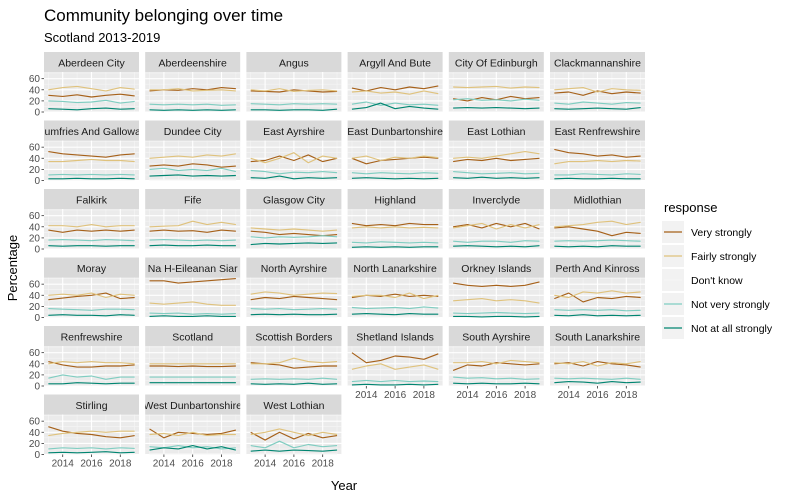  What do you see at coordinates (102, 37) in the screenshot?
I see `chart-subtitle: Scotland 2013-2019` at bounding box center [102, 37].